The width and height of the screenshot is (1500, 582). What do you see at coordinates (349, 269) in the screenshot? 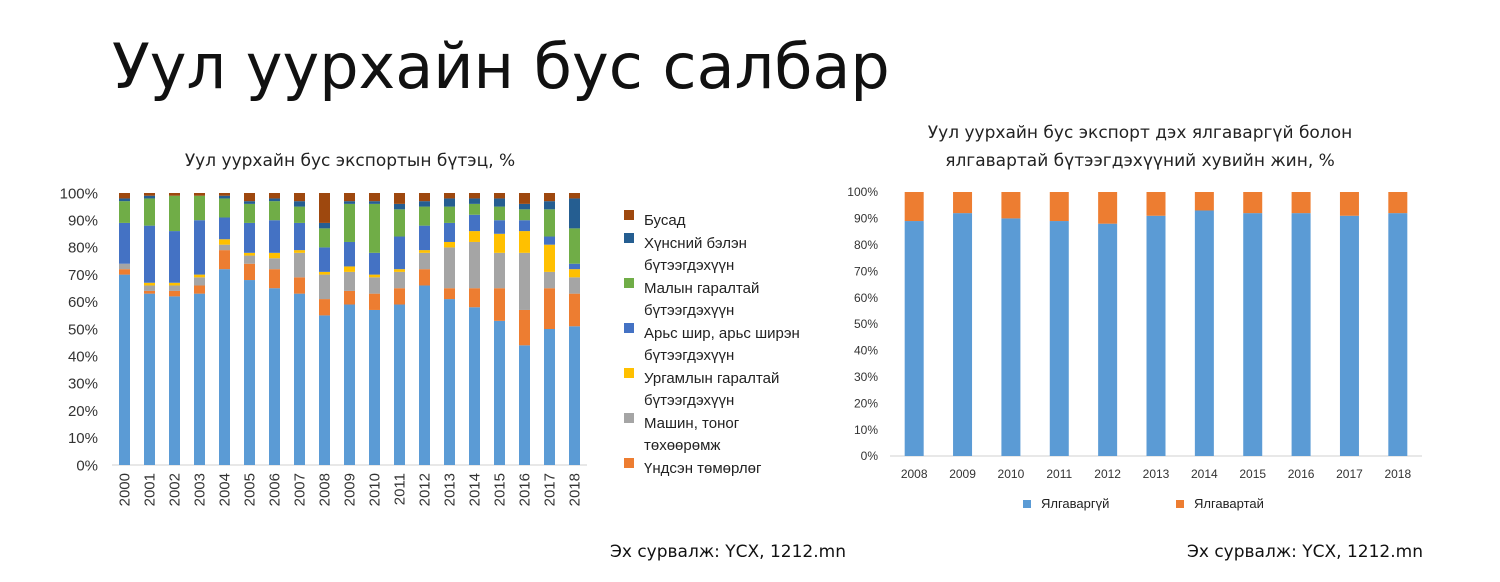
I see `bar-segment-2009-ургамлын-гаралтай-бүтээгдэхүүн` at bounding box center [349, 269].